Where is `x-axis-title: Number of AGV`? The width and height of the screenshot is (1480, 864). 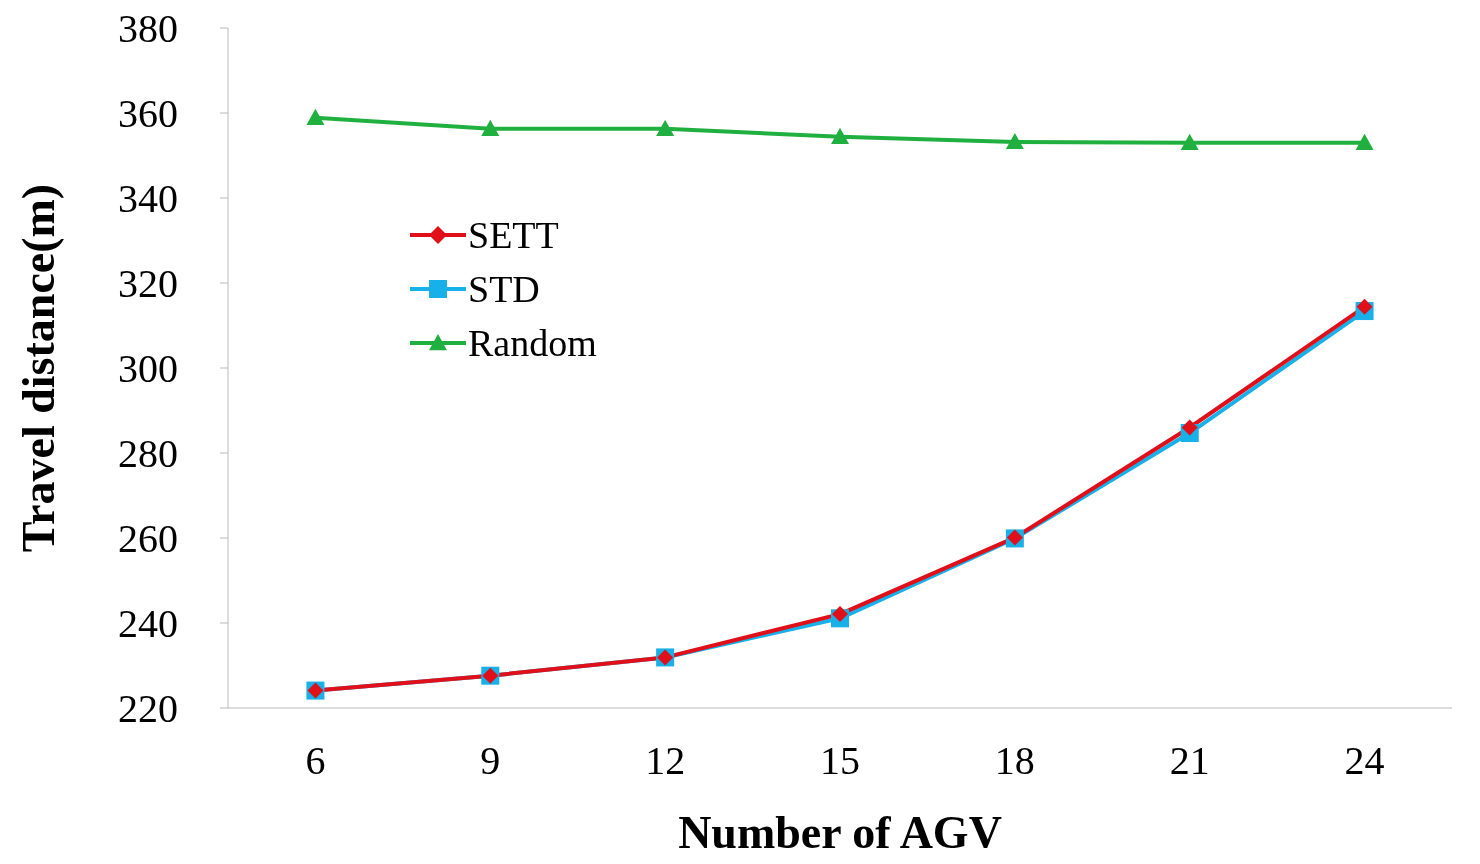
x-axis-title: Number of AGV is located at coordinates (840, 832).